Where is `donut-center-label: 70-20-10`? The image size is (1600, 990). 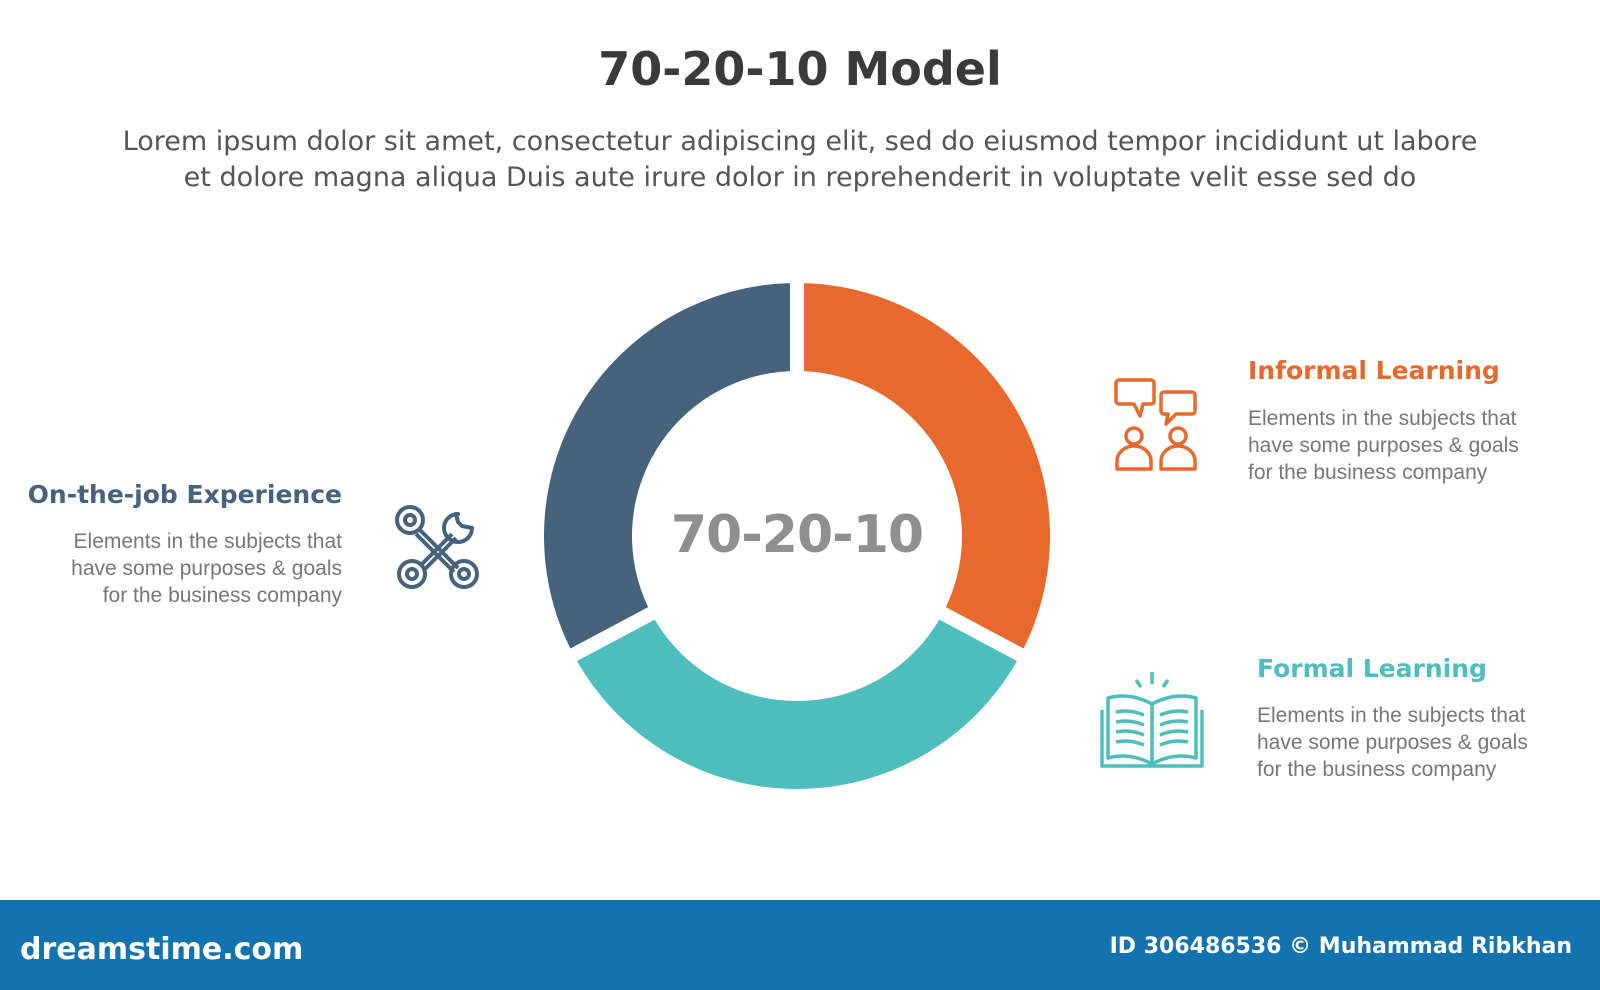 donut-center-label: 70-20-10 is located at coordinates (797, 535).